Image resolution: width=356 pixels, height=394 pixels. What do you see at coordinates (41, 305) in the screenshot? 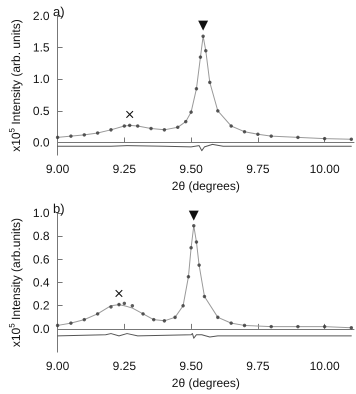
I see `y-tick-label: 0.2` at bounding box center [41, 305].